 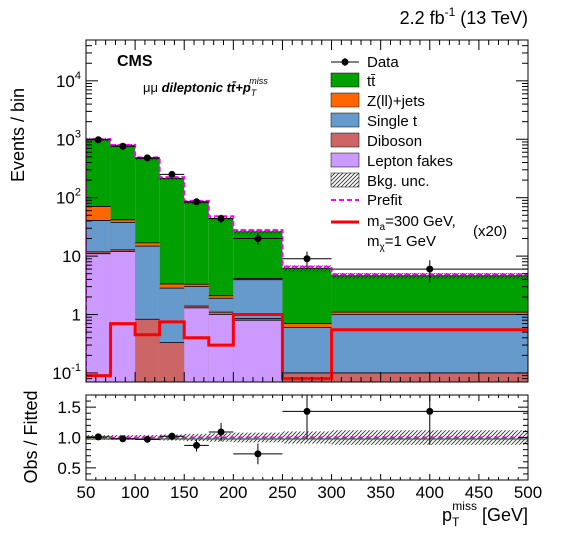 I want to click on ratio-ytick-label: 0.5, so click(x=69, y=468).